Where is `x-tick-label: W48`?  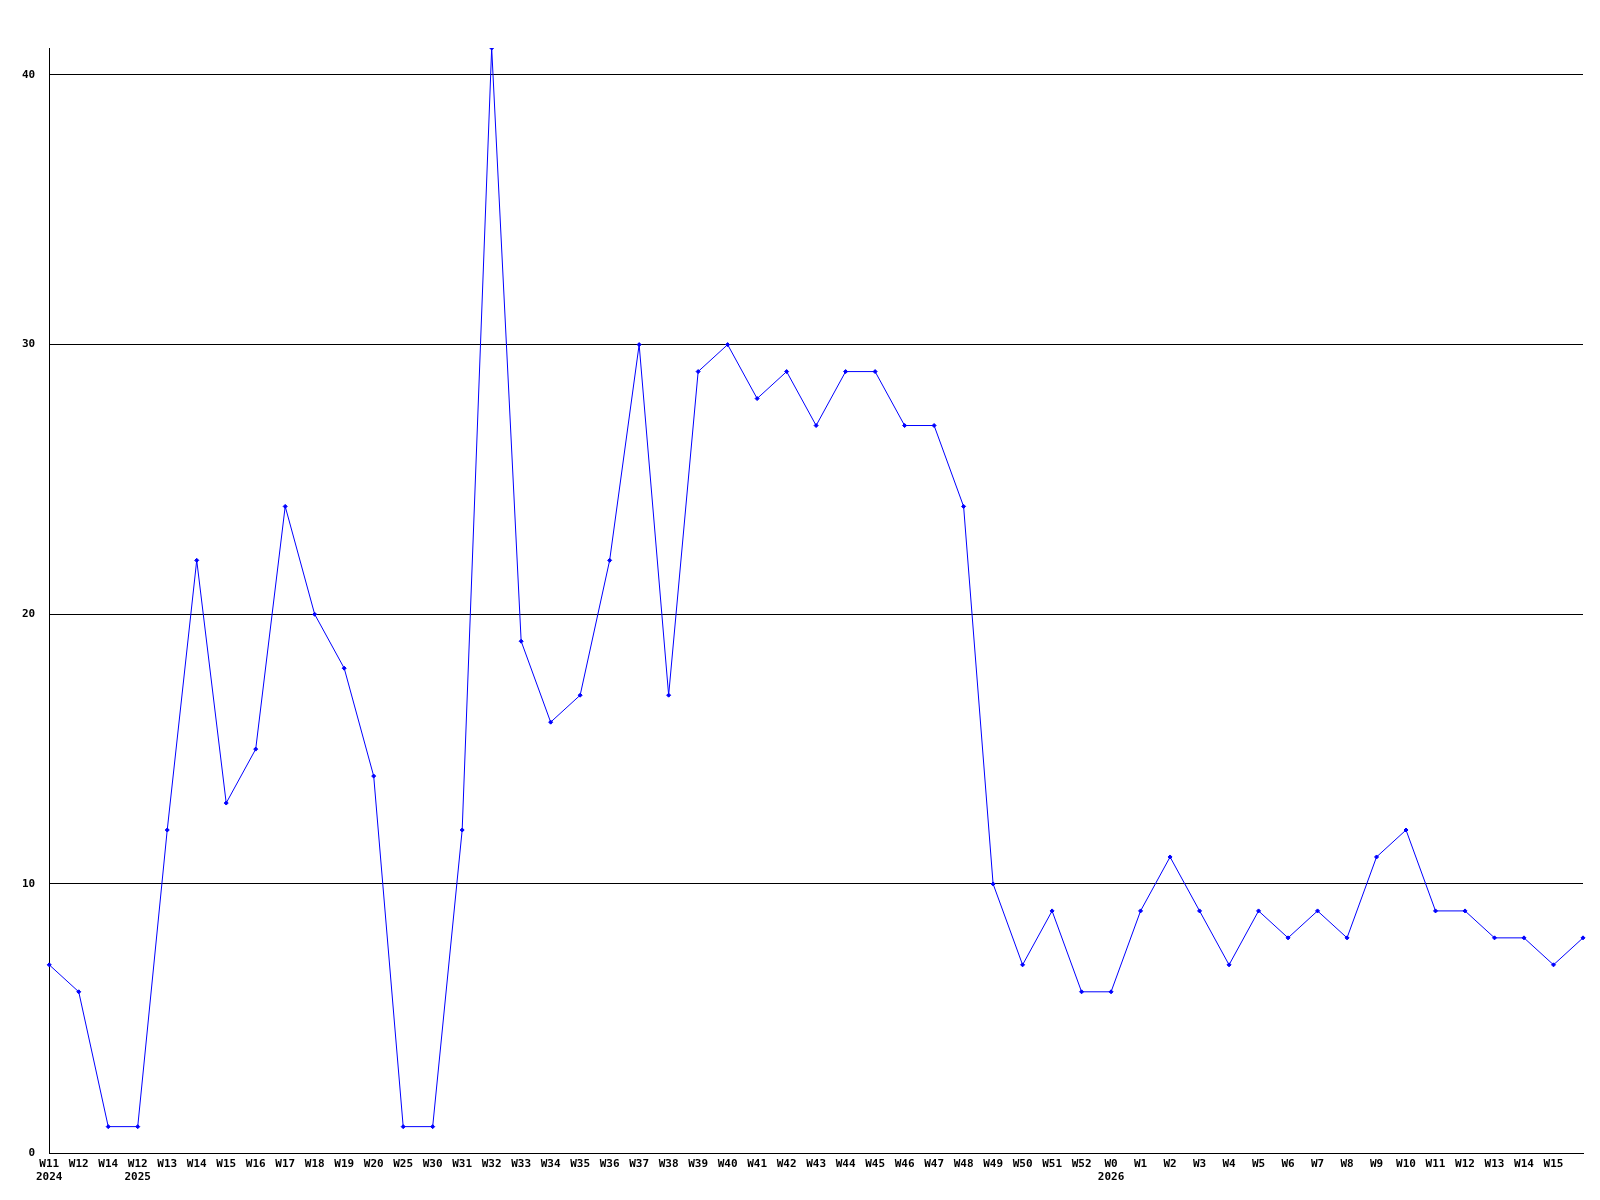
x-tick-label: W48 is located at coordinates (963, 1164).